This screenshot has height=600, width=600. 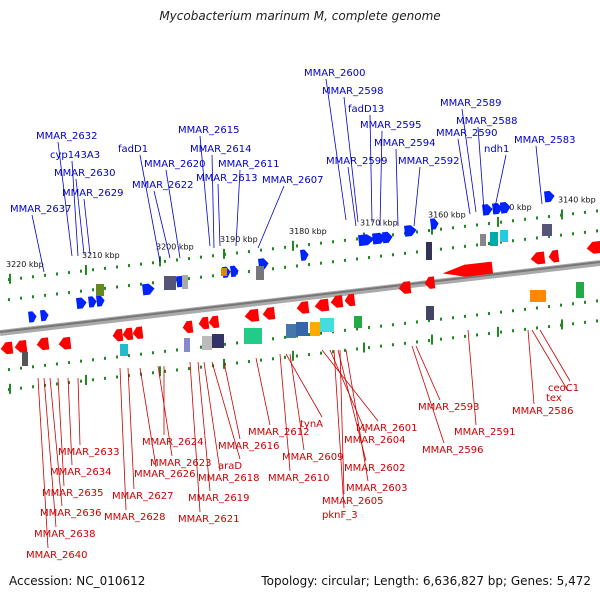 I want to click on gene-label: MMAR_2605, so click(x=353, y=501).